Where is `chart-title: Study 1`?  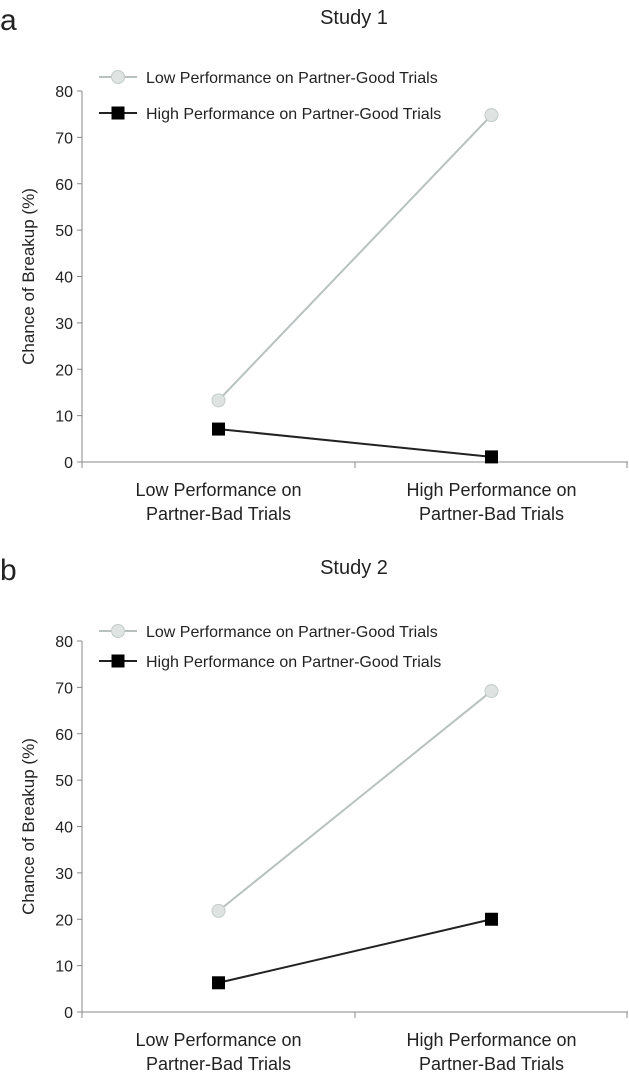
chart-title: Study 1 is located at coordinates (354, 18).